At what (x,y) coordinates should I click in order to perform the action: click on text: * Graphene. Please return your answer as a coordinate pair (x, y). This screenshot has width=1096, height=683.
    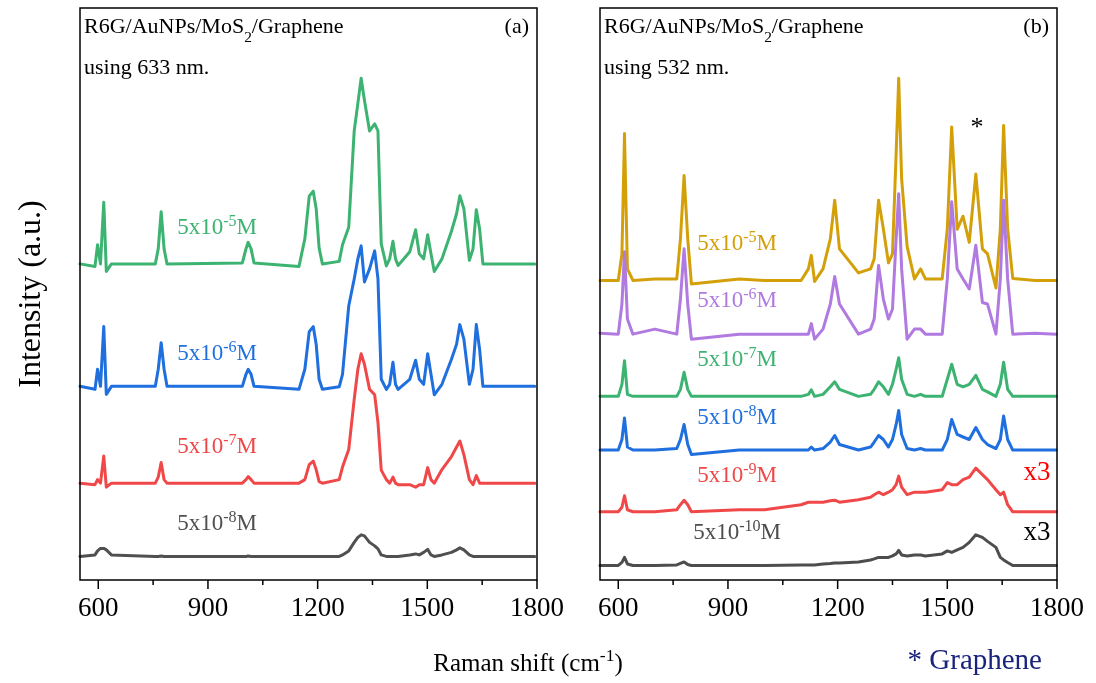
    Looking at the image, I should click on (974, 659).